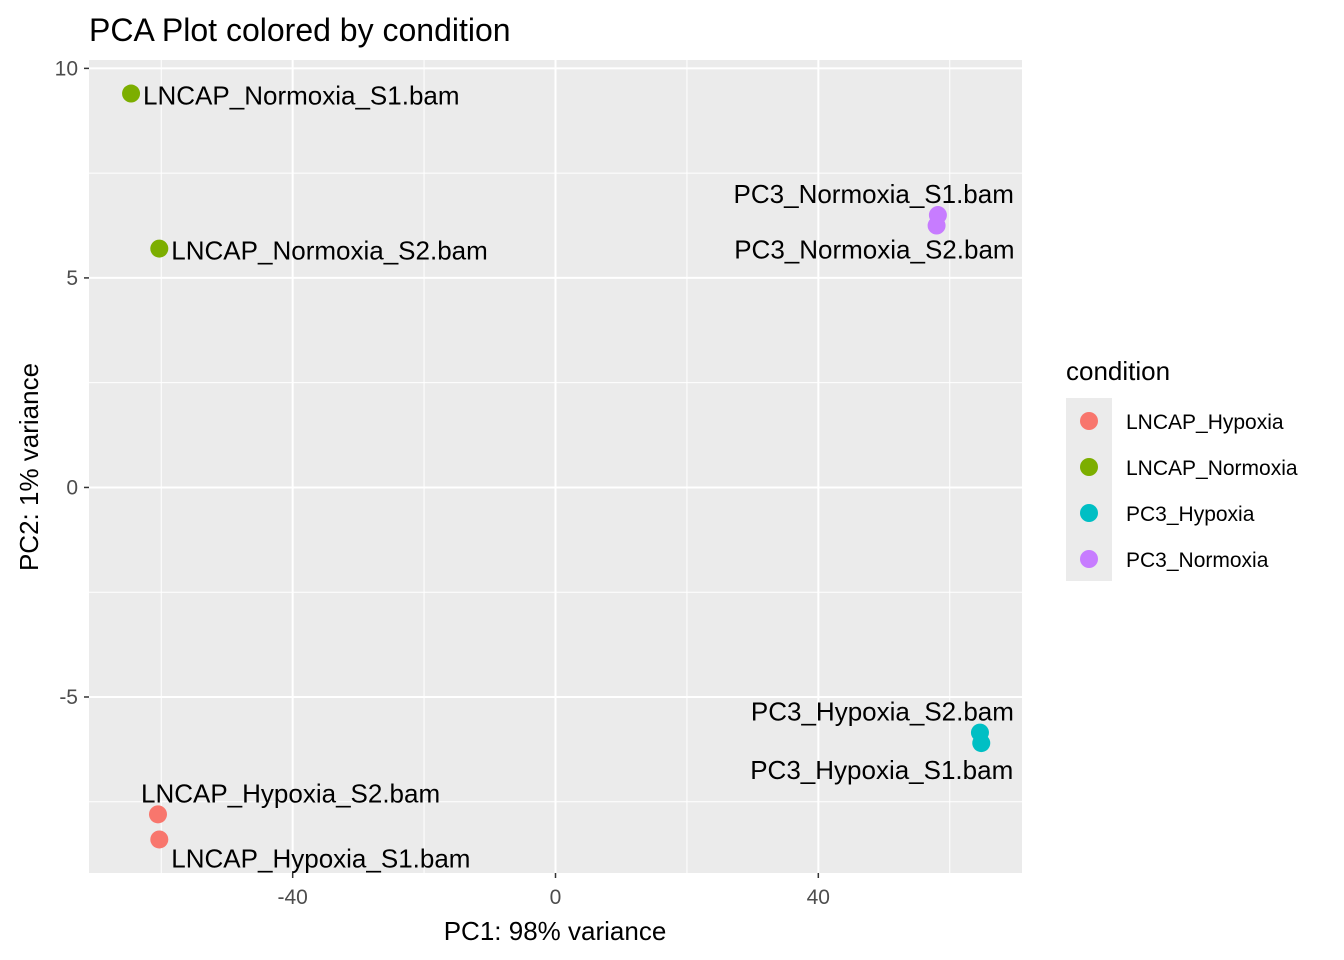 Image resolution: width=1344 pixels, height=960 pixels. I want to click on y-tick-label: 0, so click(72, 487).